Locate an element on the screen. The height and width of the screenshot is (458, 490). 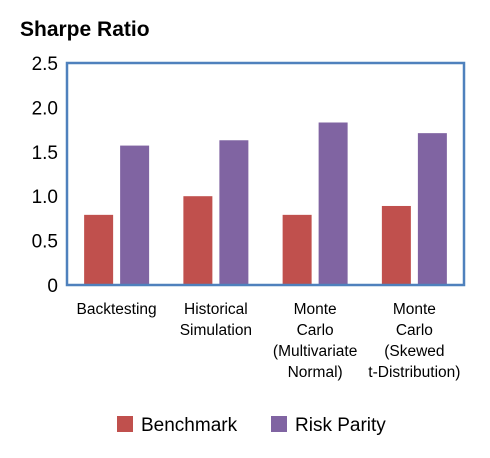
y-tick-label: 1.0 is located at coordinates (45, 197).